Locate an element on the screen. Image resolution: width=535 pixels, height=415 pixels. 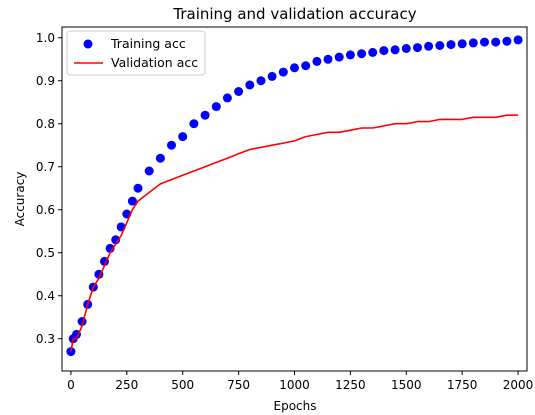
y-axis-label: Accuracy is located at coordinates (20, 199).